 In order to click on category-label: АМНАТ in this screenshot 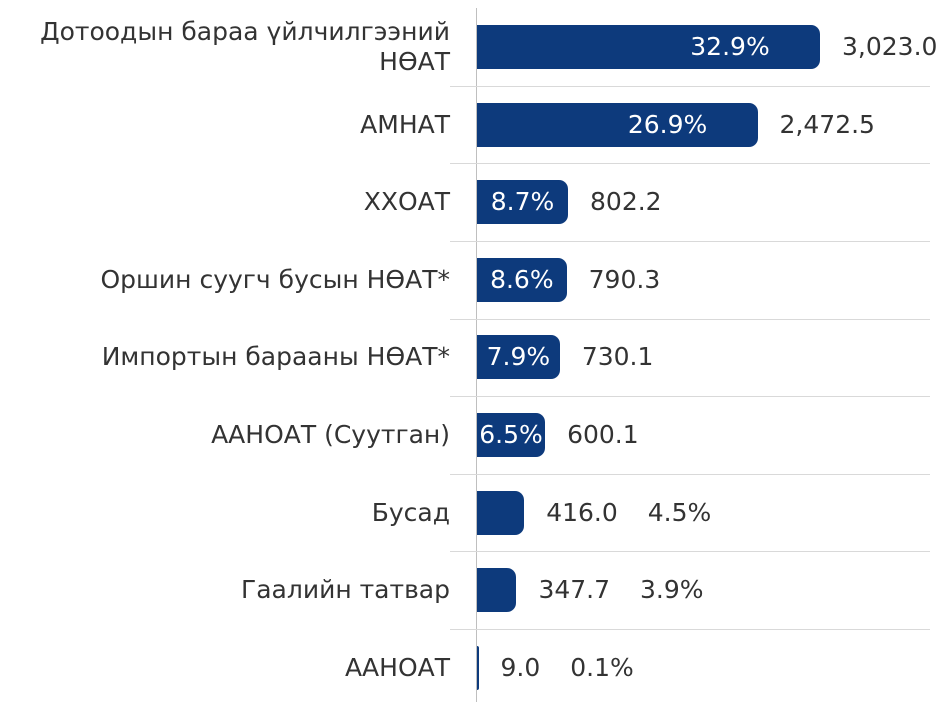, I will do `click(405, 124)`.